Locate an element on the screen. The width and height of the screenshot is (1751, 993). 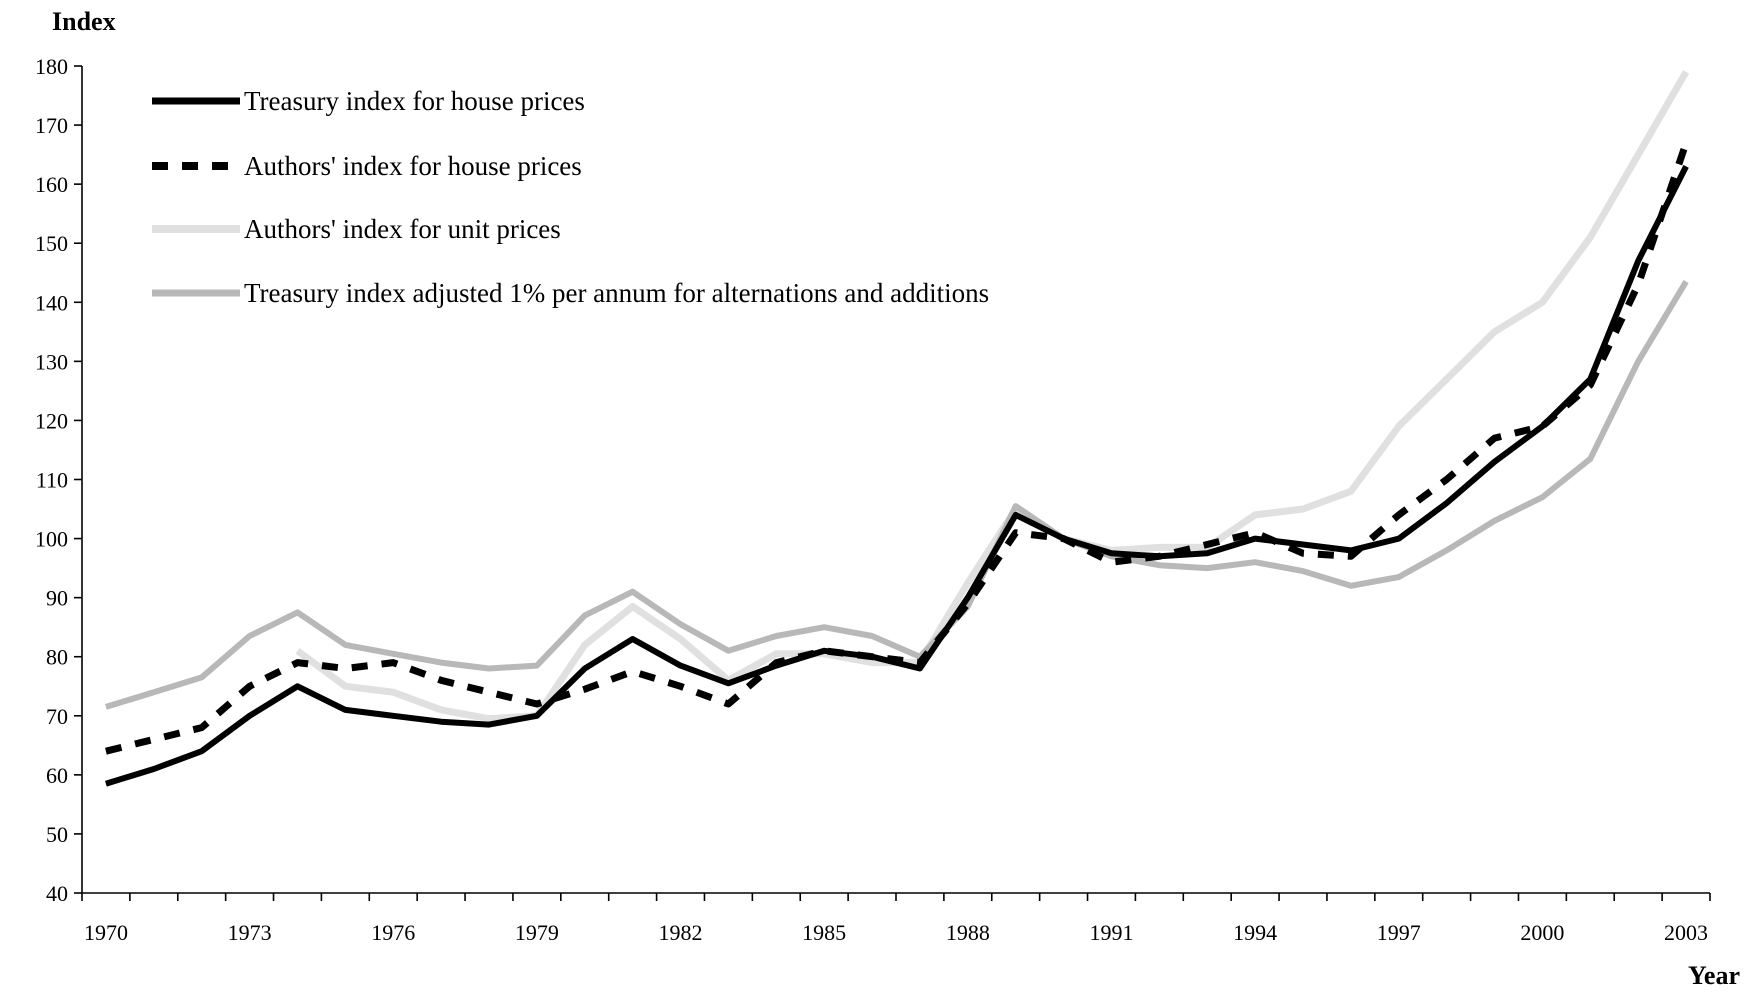
y-tick-label: 150 is located at coordinates (51, 243).